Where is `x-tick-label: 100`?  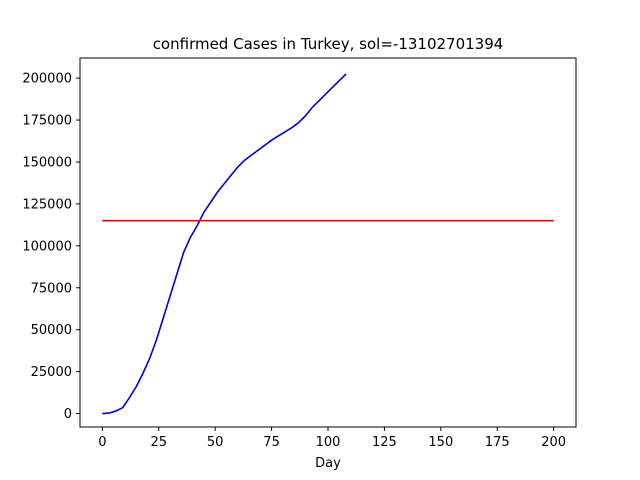
x-tick-label: 100 is located at coordinates (328, 442).